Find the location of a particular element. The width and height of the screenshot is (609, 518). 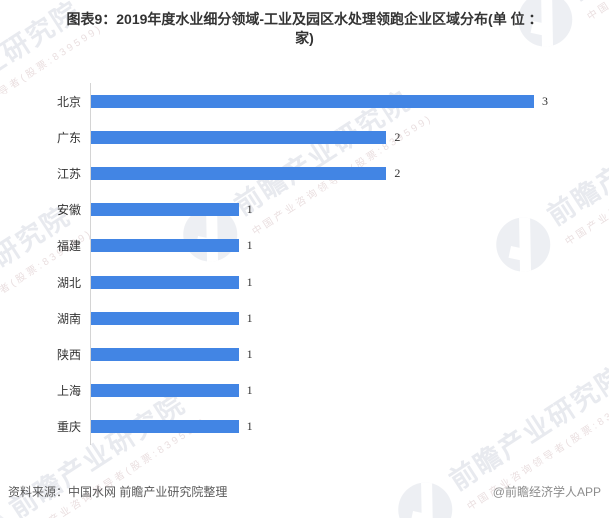

chart-title-line2: 家) is located at coordinates (304, 38).